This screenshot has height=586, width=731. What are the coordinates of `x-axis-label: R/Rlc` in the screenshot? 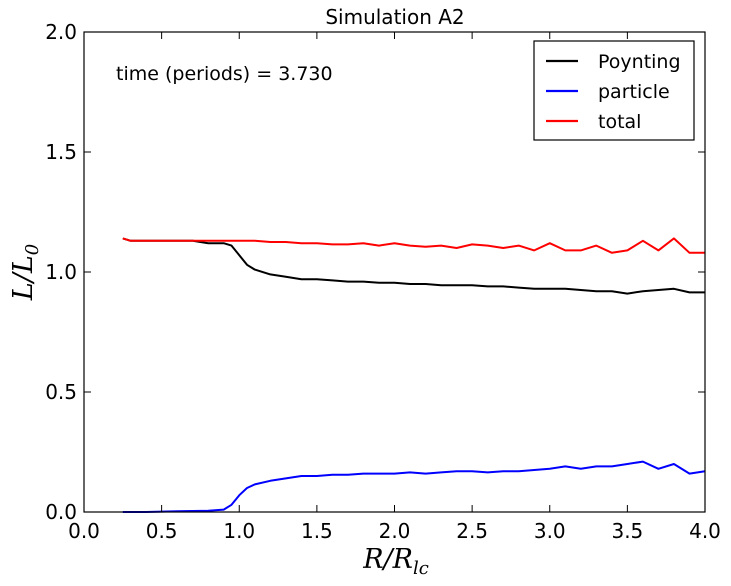 It's located at (395, 561).